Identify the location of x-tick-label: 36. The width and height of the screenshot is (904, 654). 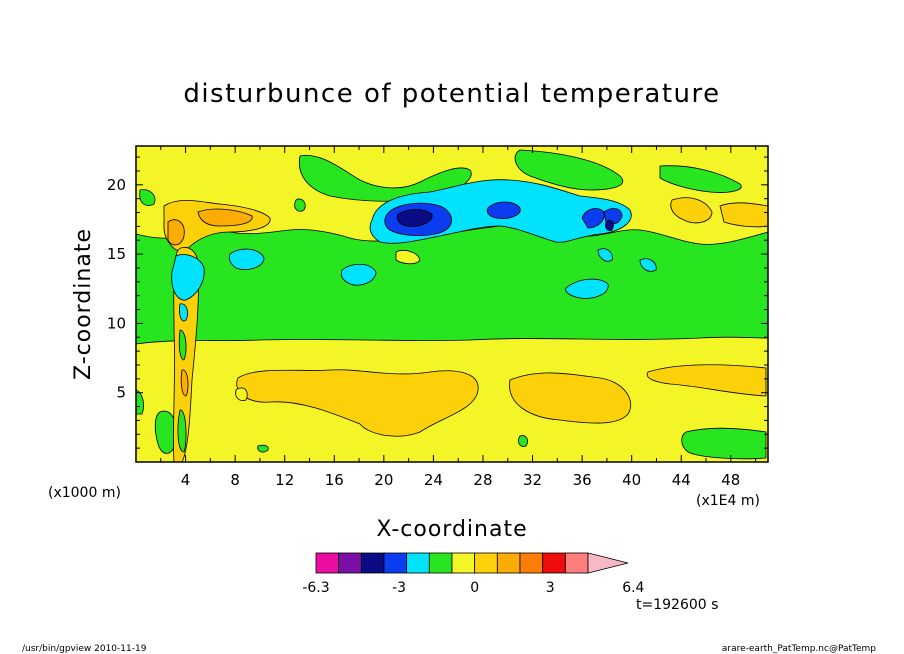
(582, 480).